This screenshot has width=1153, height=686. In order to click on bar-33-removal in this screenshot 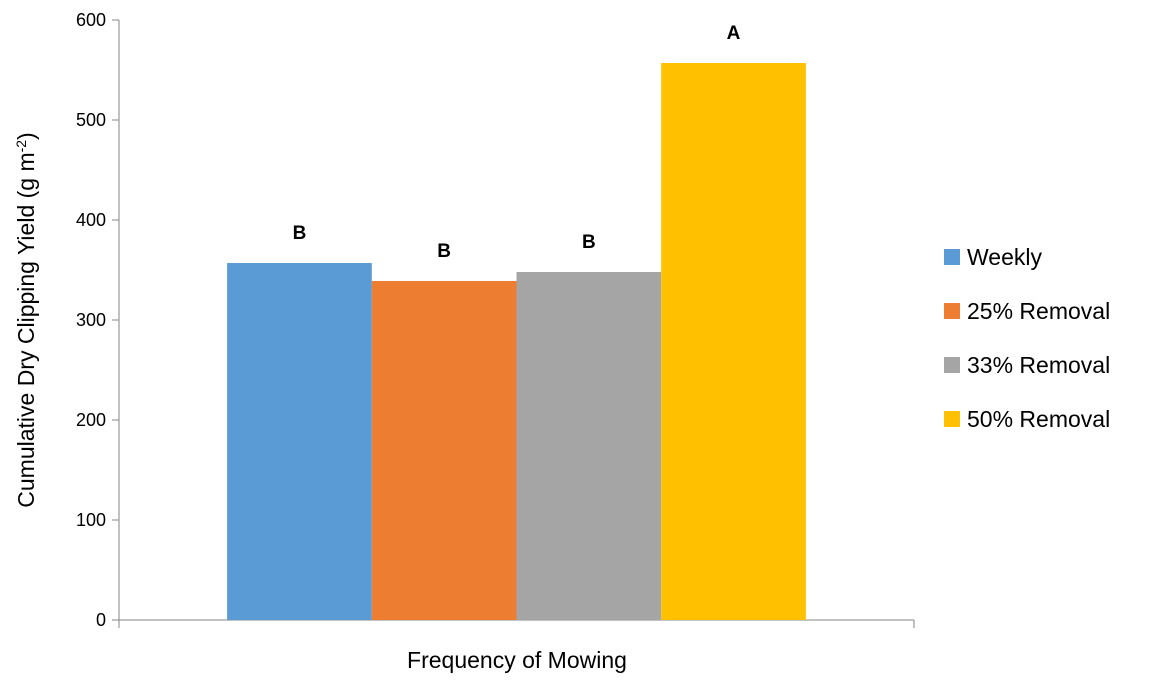, I will do `click(589, 446)`.